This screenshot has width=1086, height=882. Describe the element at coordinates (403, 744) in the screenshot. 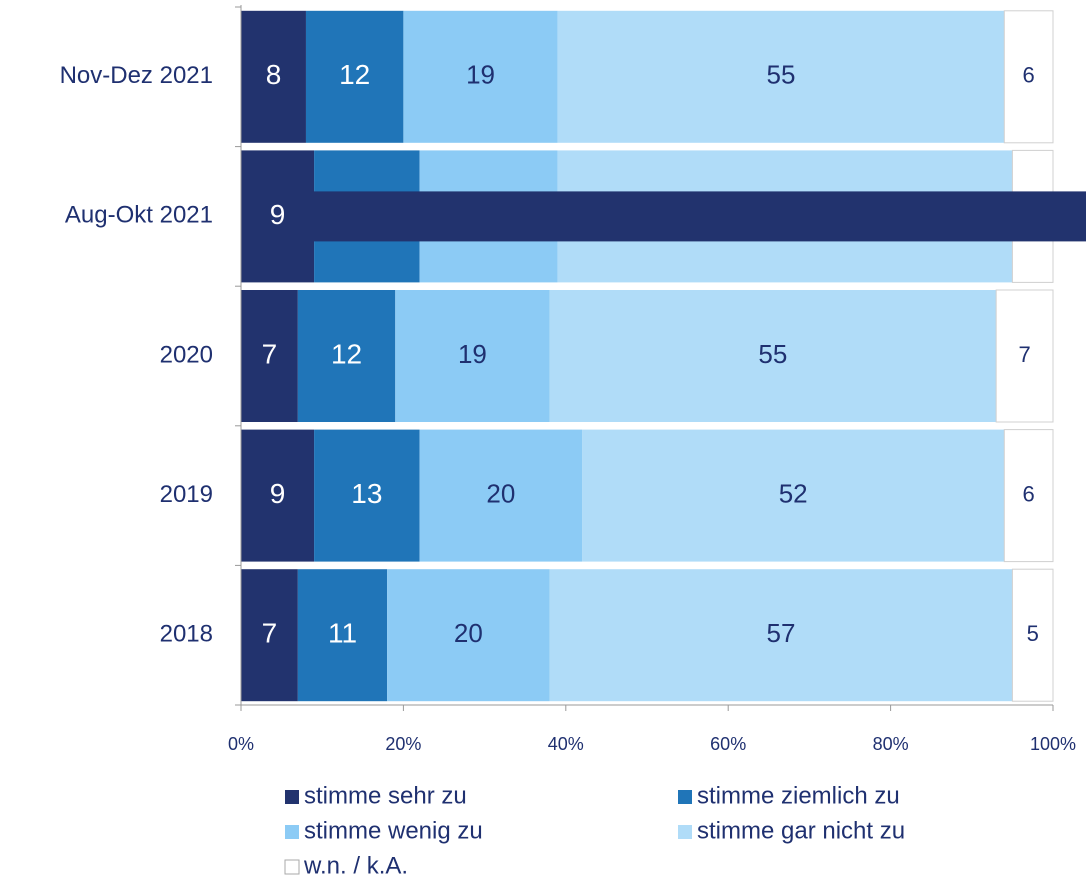

I see `x-tick-label: 20%` at that location.